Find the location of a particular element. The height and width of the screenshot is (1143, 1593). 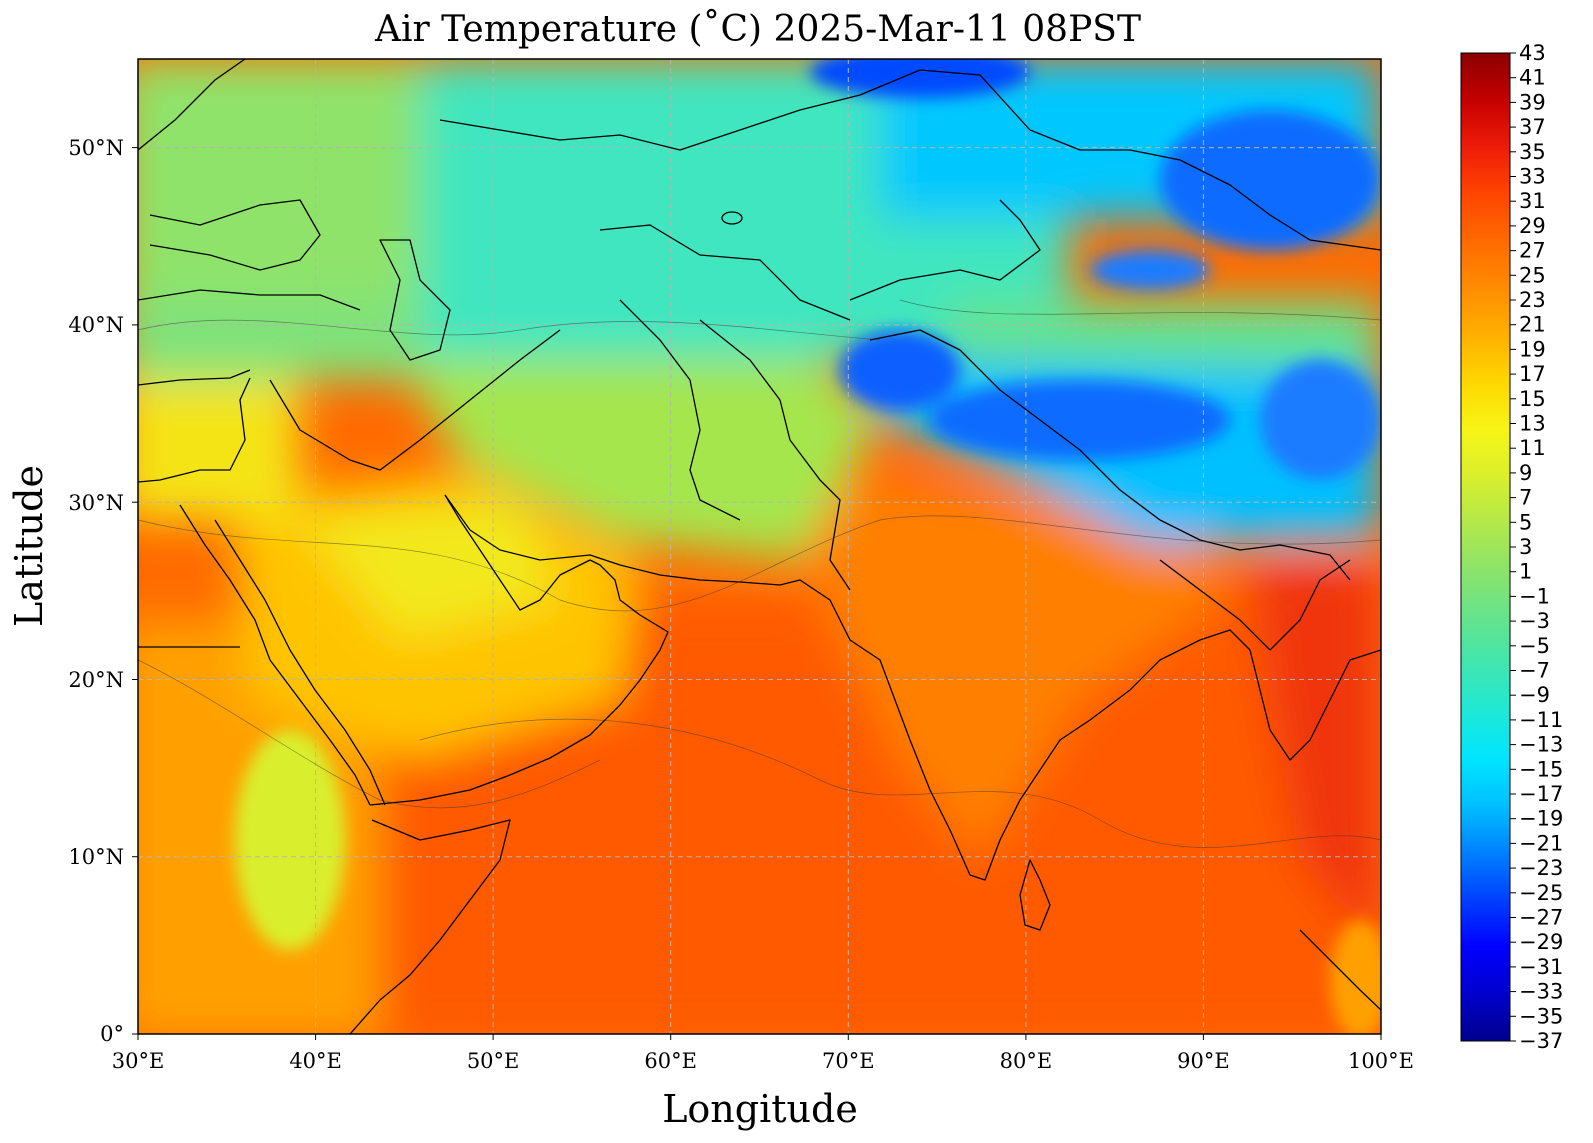

colorbar-tick-label: −5 is located at coordinates (1534, 646).